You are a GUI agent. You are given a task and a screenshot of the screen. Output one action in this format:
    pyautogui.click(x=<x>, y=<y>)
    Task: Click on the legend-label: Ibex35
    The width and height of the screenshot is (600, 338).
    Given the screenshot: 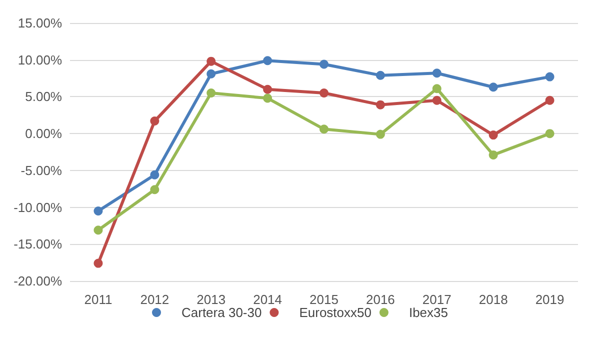 What is the action you would take?
    pyautogui.click(x=428, y=312)
    